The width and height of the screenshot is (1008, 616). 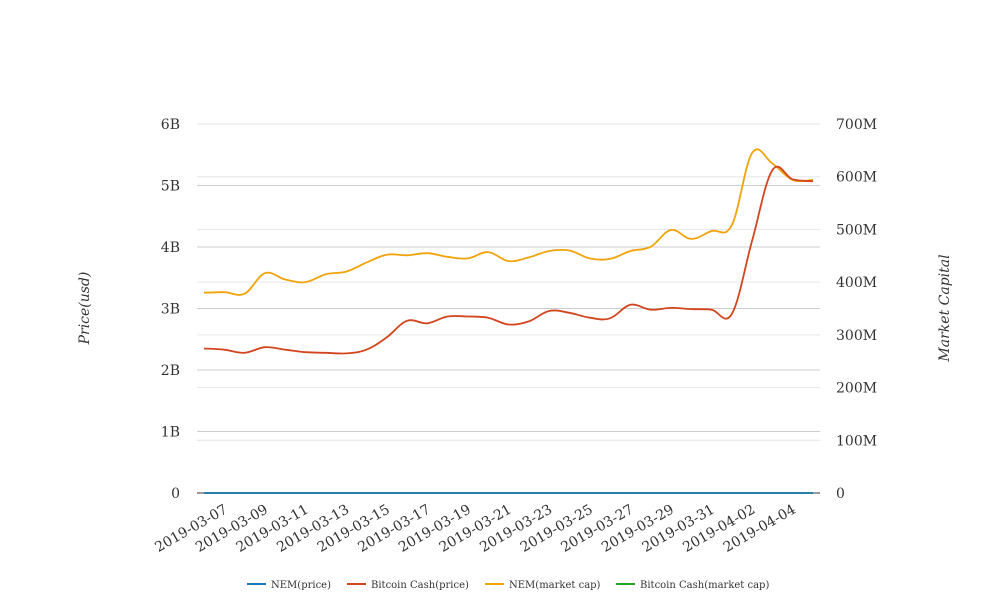 What do you see at coordinates (856, 389) in the screenshot?
I see `right-tick-label: 200M` at bounding box center [856, 389].